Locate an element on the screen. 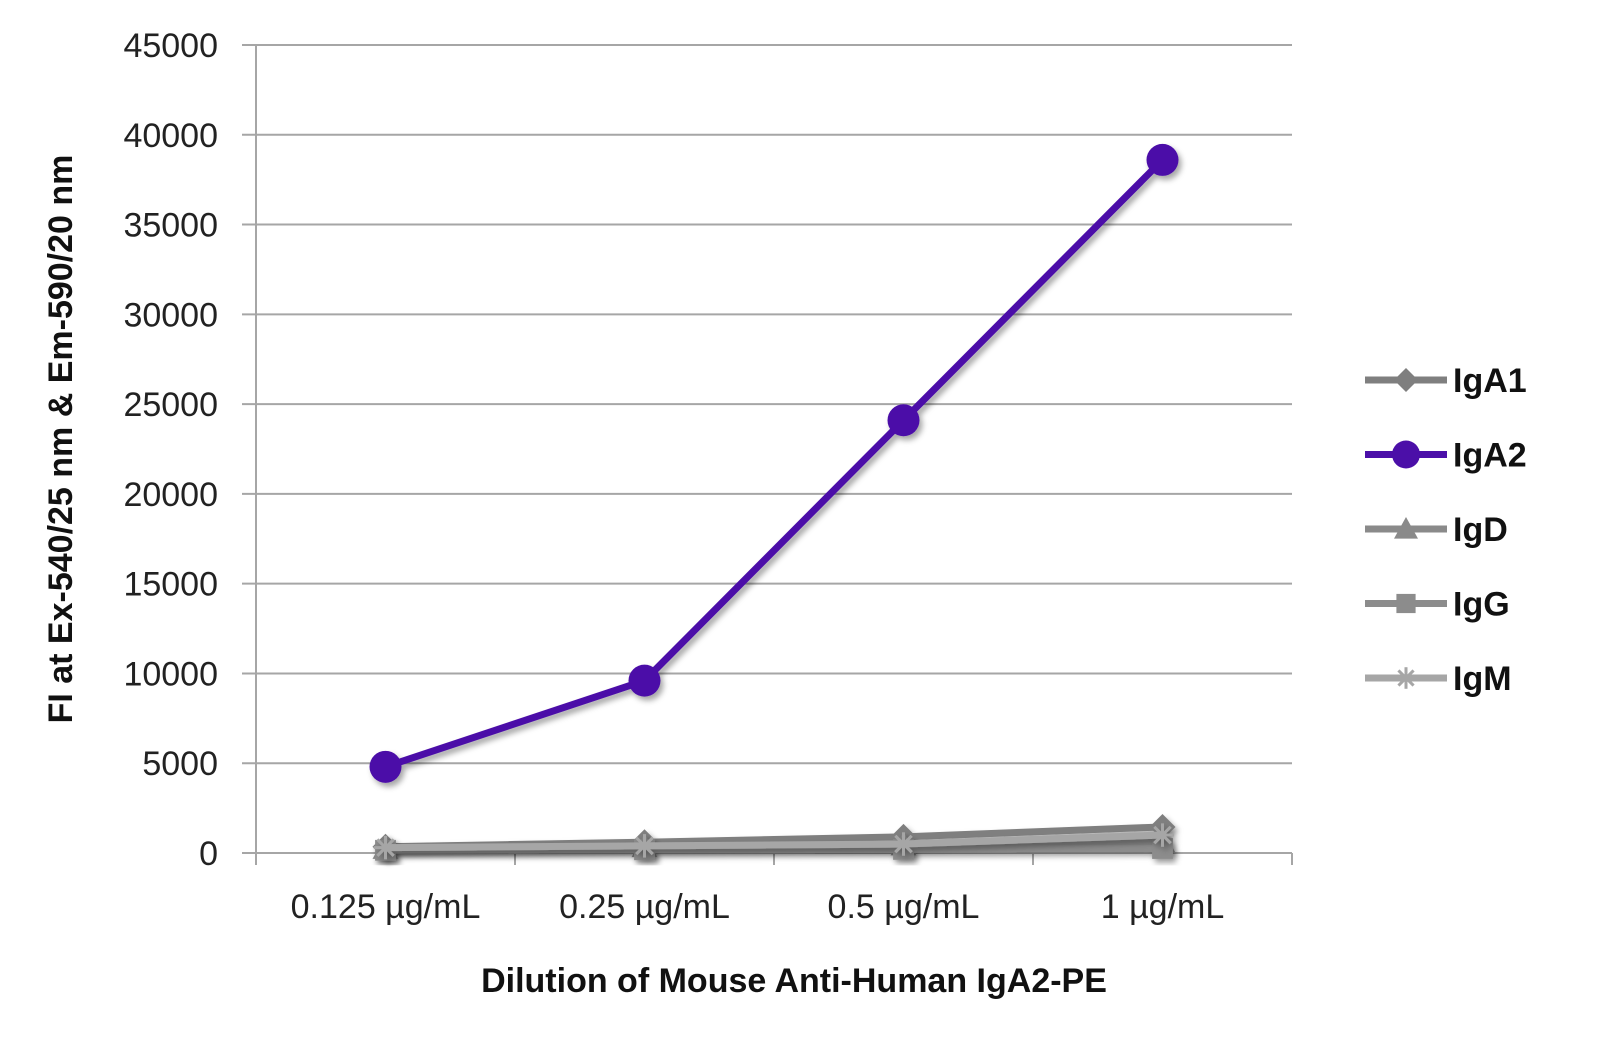  y-tick-label: 25000 is located at coordinates (170, 405).